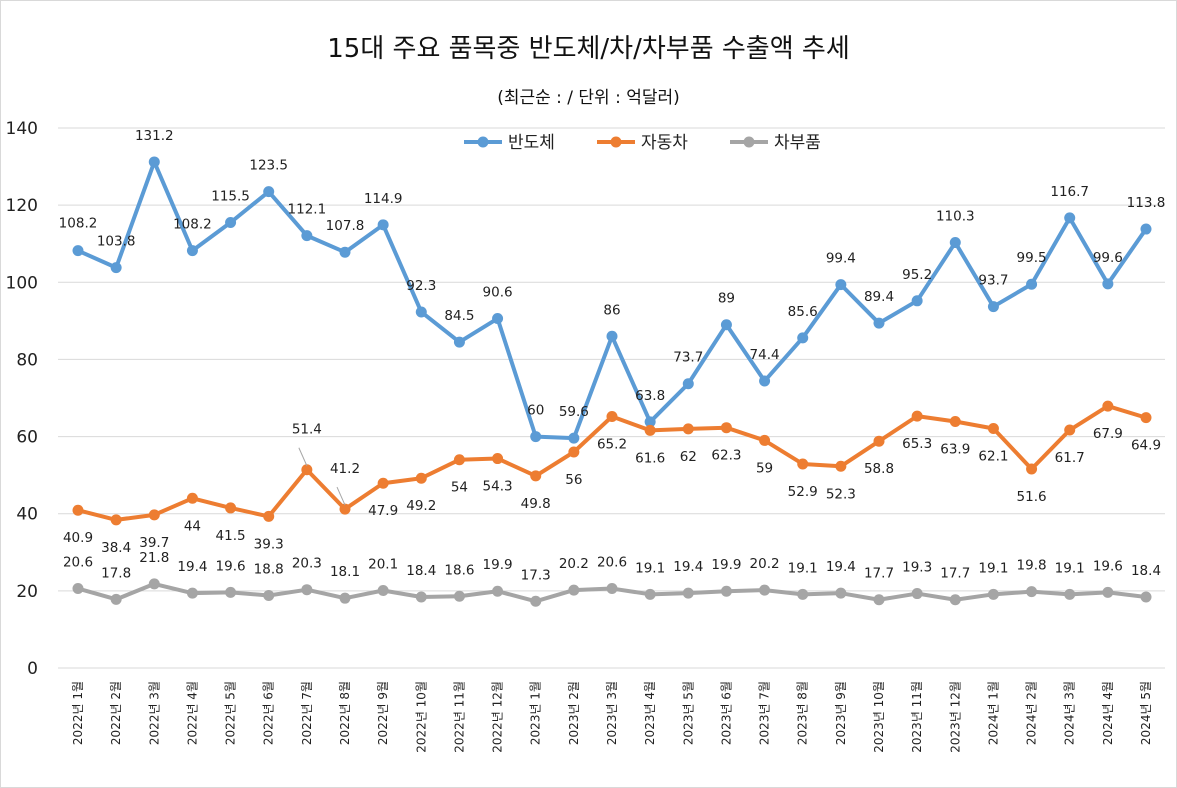 The image size is (1177, 788). Describe the element at coordinates (345, 572) in the screenshot. I see `data-label: 18.1` at that location.